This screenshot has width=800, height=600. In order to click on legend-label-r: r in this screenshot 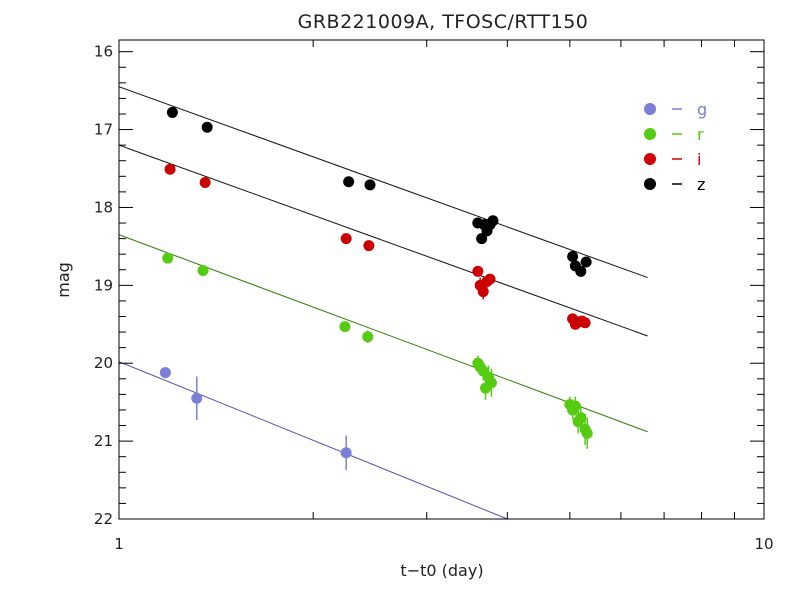, I will do `click(700, 134)`.